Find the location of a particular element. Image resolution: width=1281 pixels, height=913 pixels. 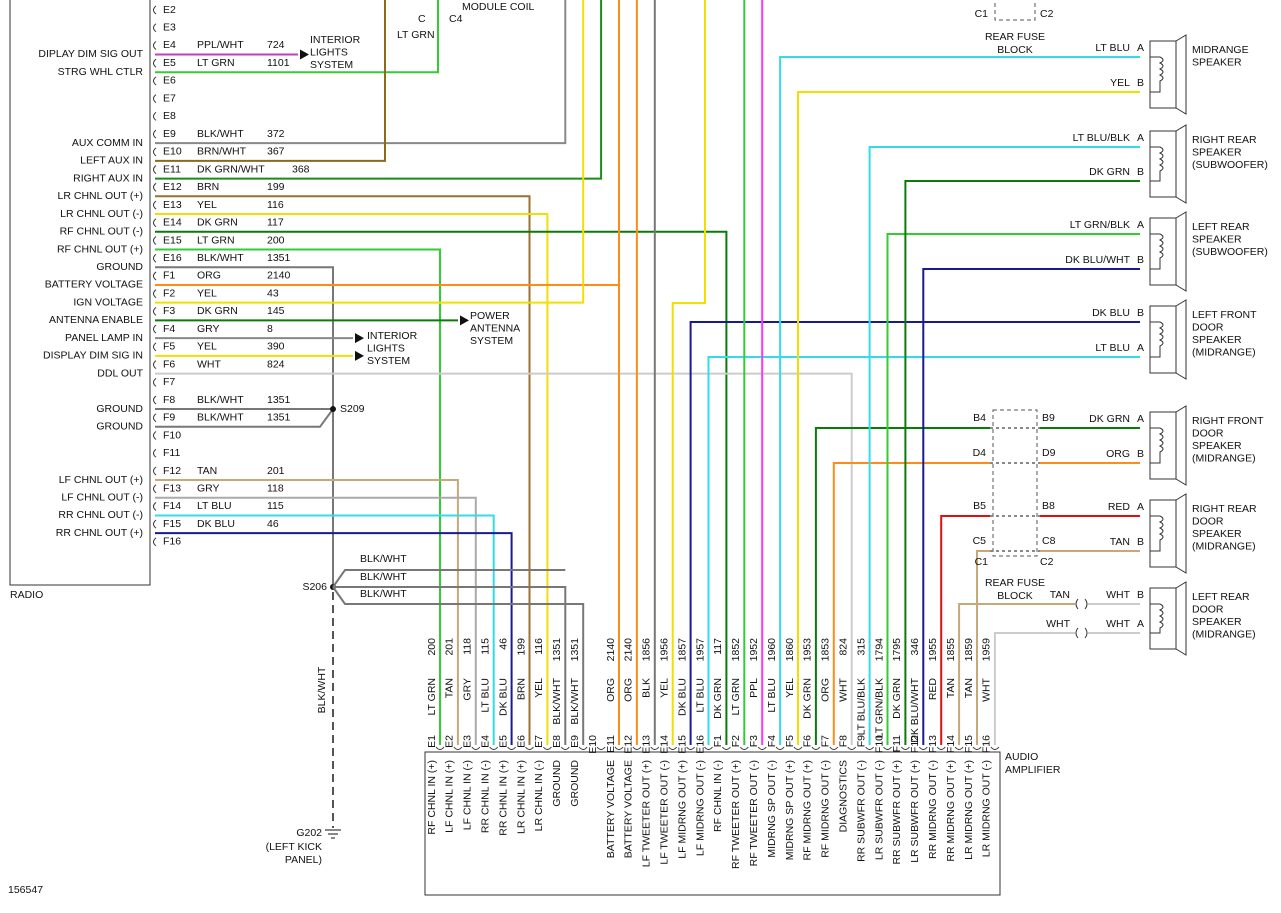

amplifier-pin: E16 is located at coordinates (700, 744).